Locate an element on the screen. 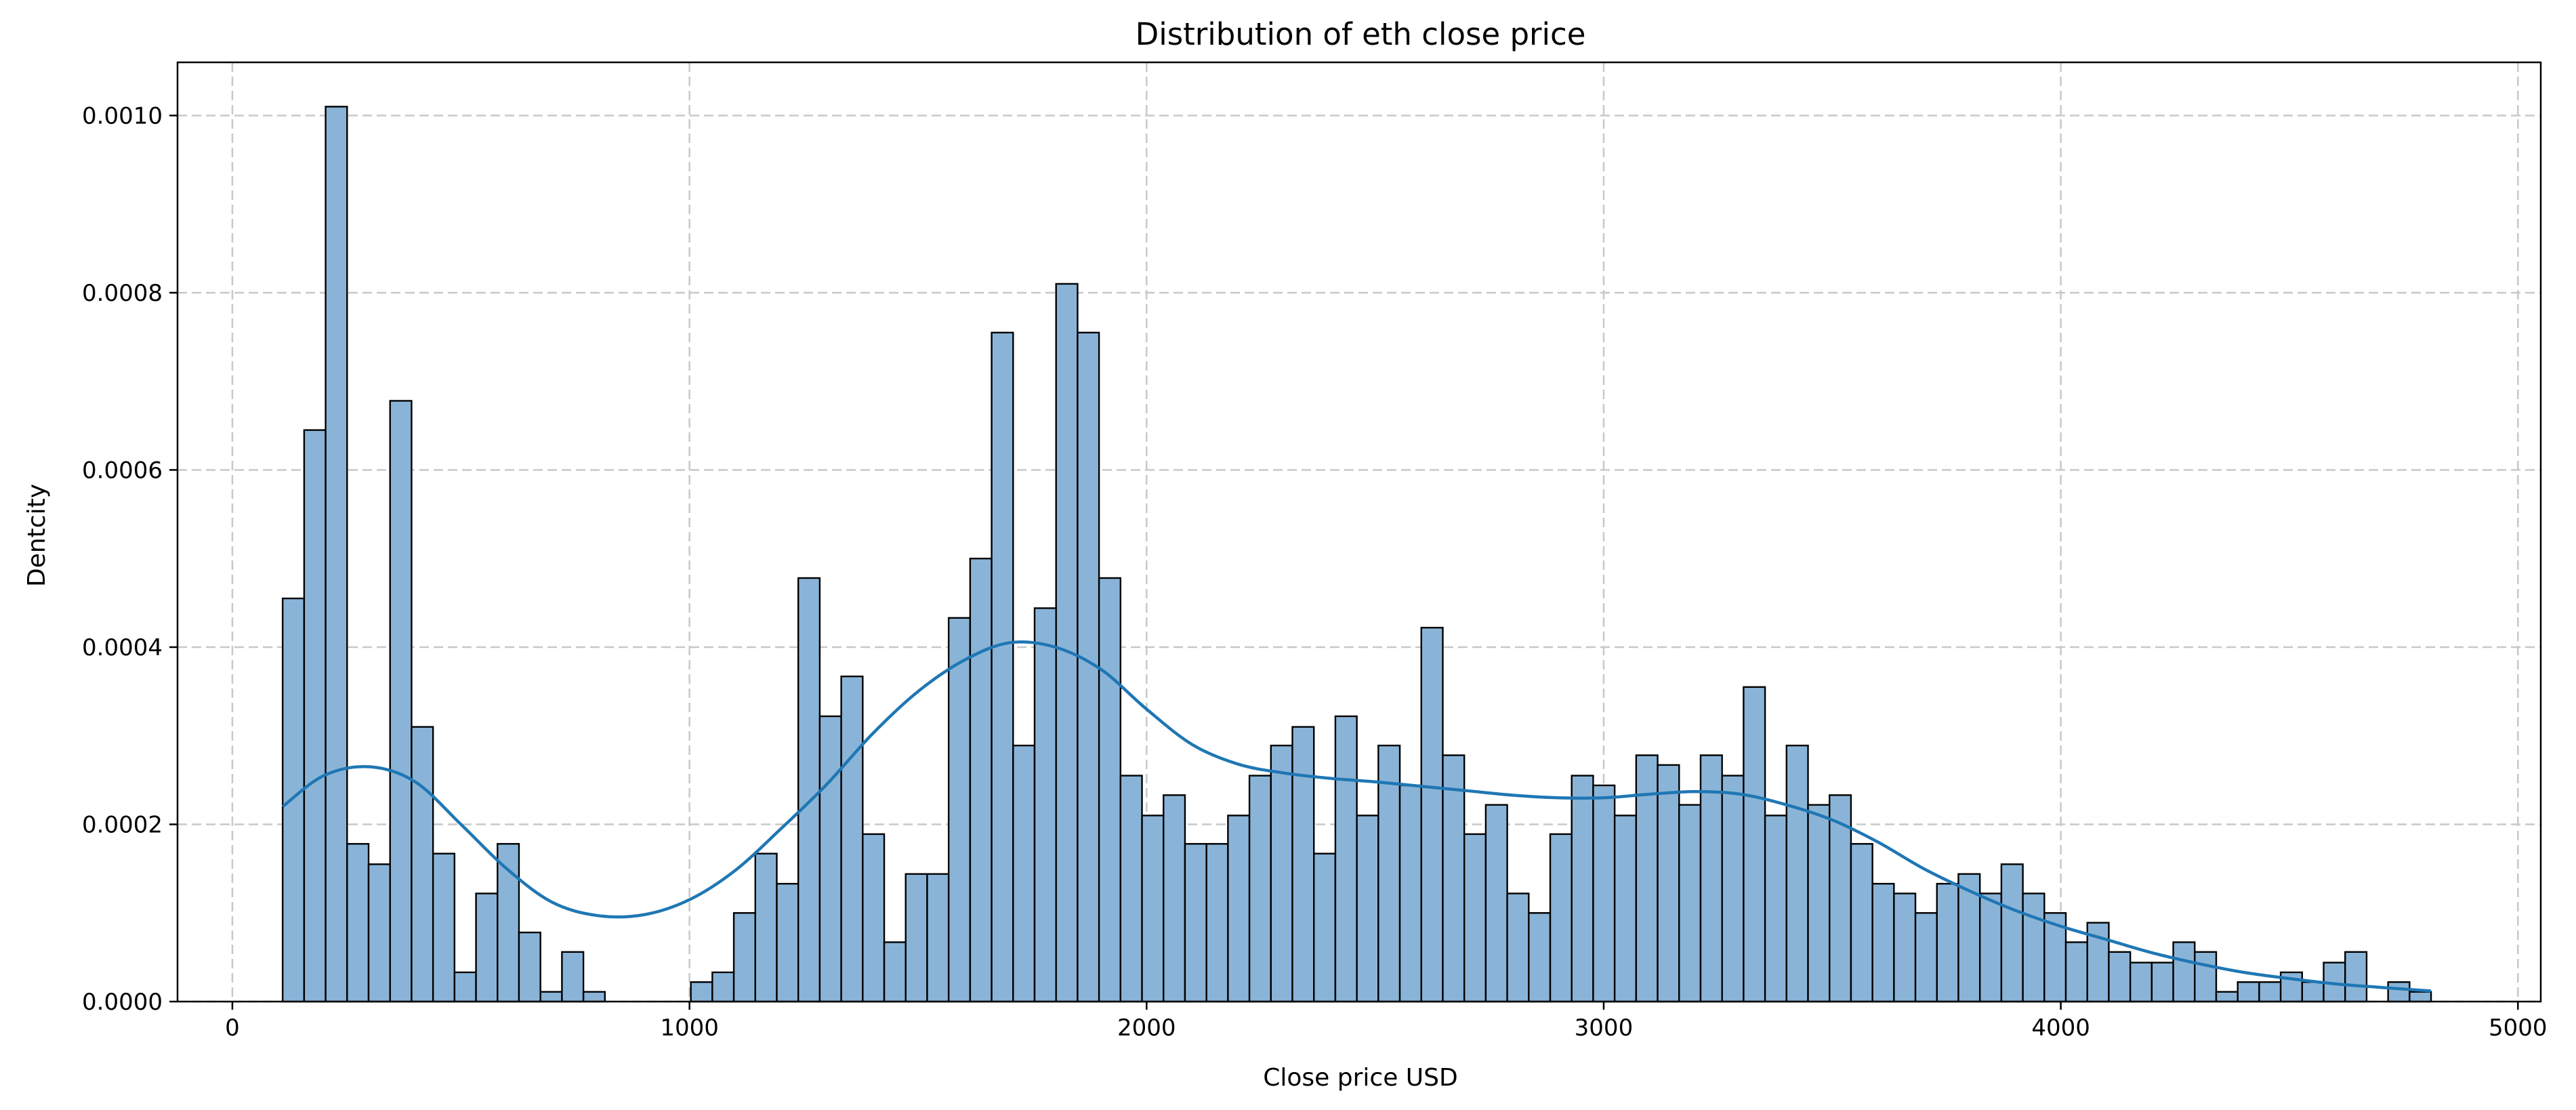 The height and width of the screenshot is (1110, 2576). x-tick-label: 3000 is located at coordinates (1604, 1028).